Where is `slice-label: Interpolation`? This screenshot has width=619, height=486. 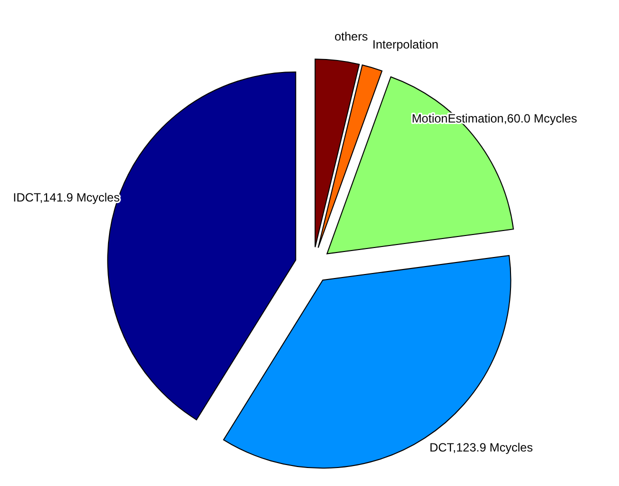
slice-label: Interpolation is located at coordinates (405, 45).